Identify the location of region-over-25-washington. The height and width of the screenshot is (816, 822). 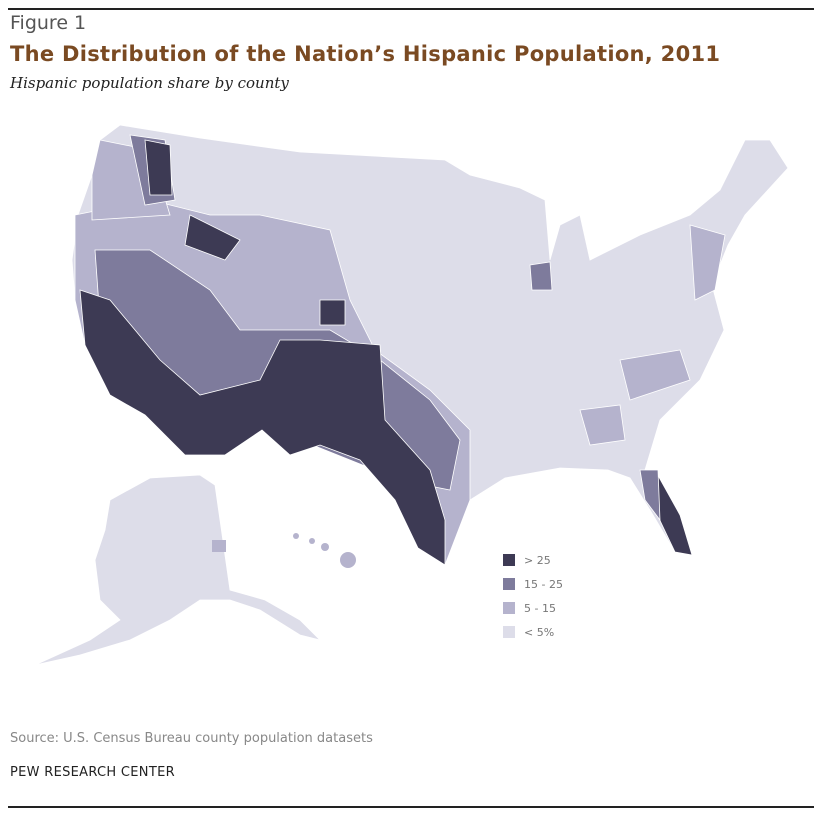
(158, 167).